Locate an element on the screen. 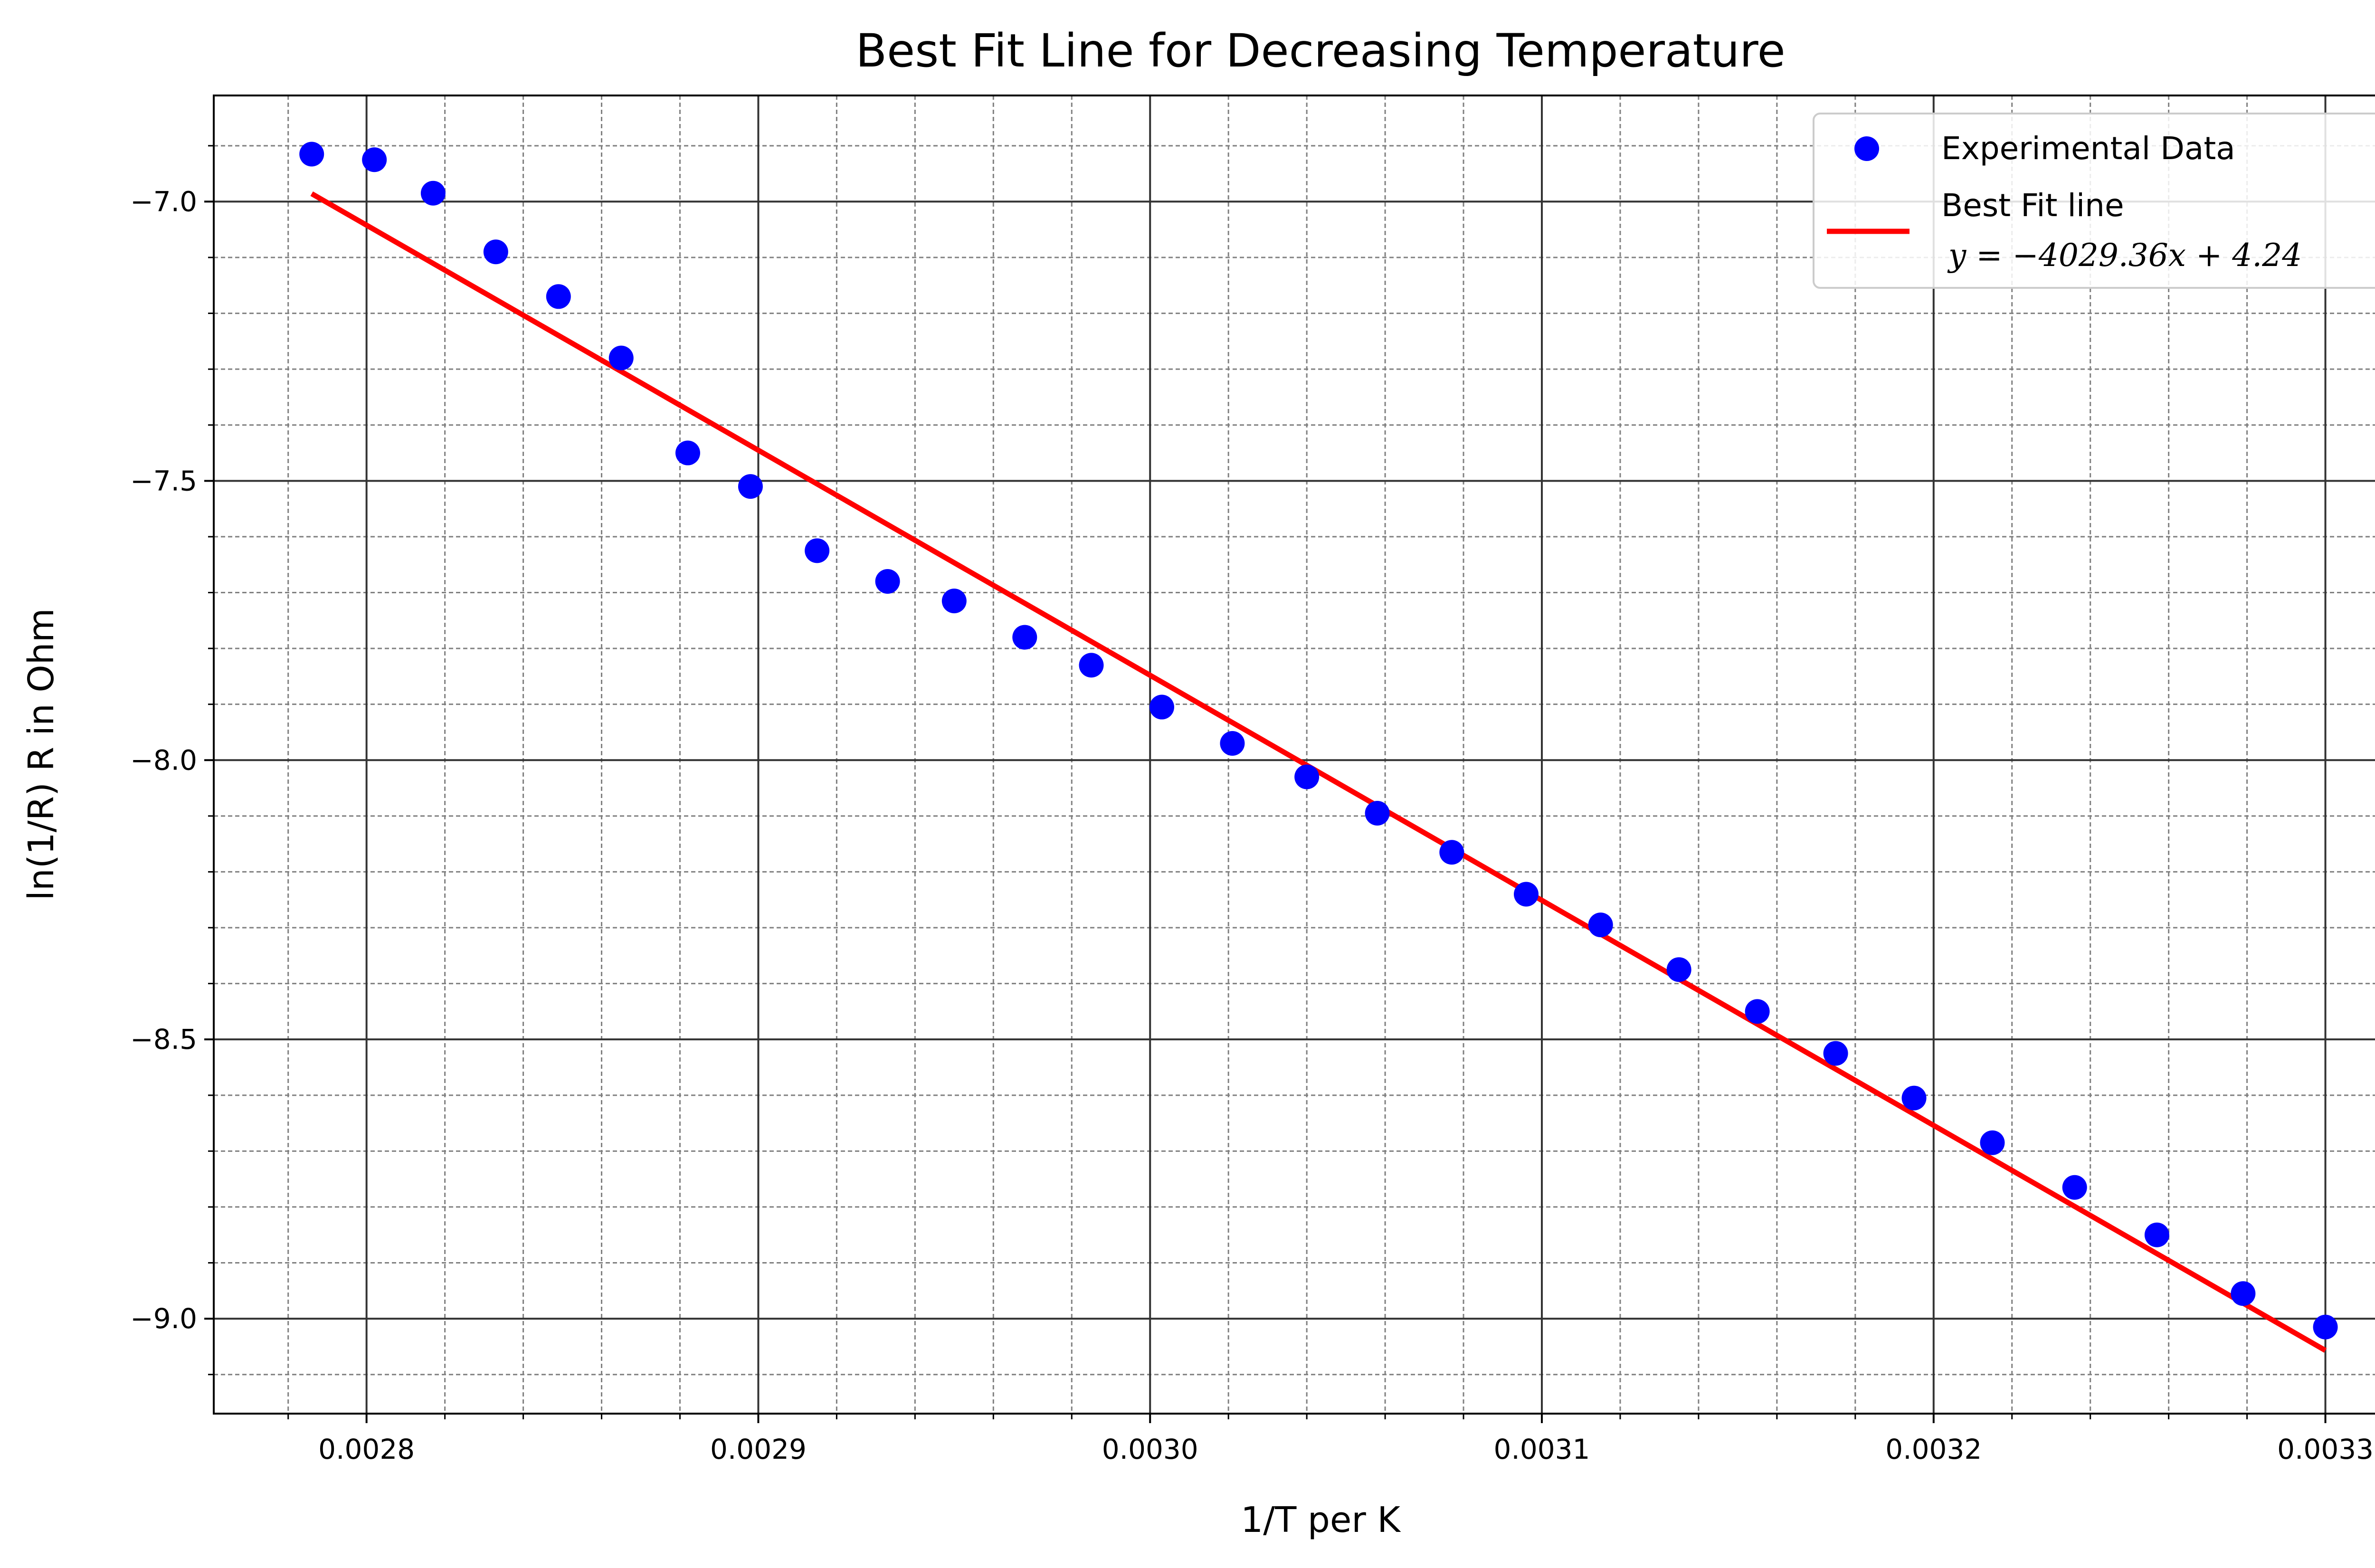  chart-title: Best Fit Line for Decreasing Temperature is located at coordinates (1320, 50).